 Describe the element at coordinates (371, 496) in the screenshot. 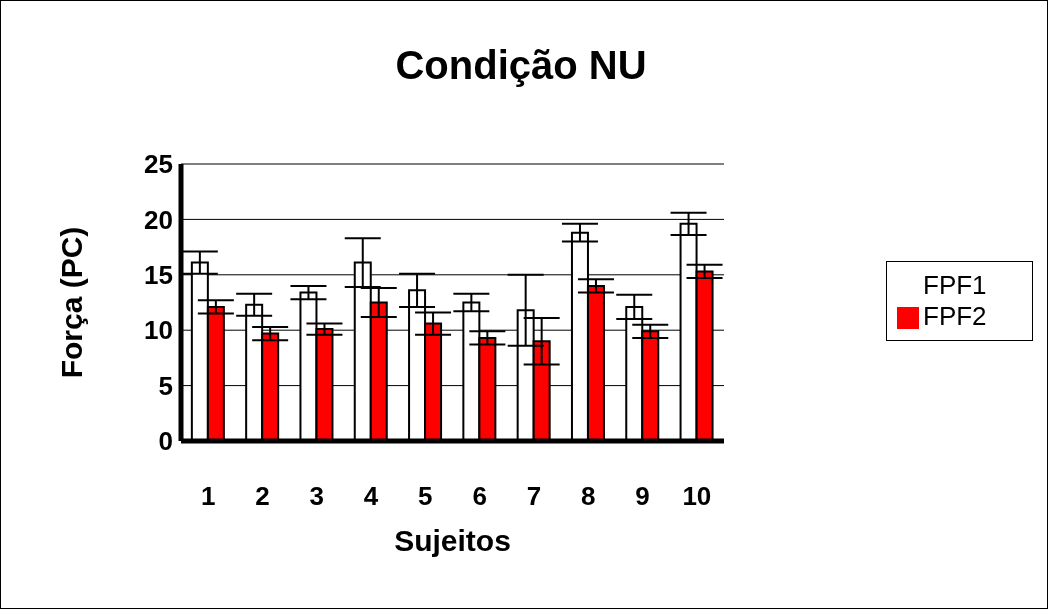

I see `x-tick-label: 4` at that location.